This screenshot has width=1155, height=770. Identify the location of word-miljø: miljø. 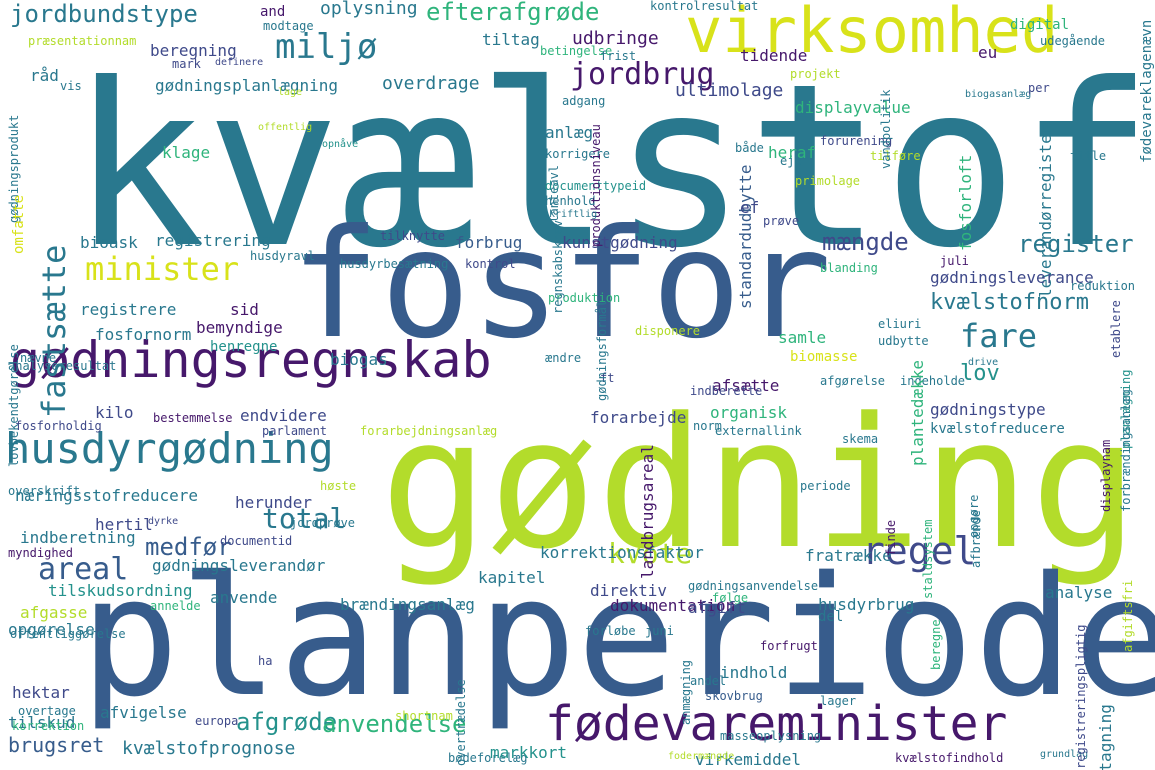
(326, 47).